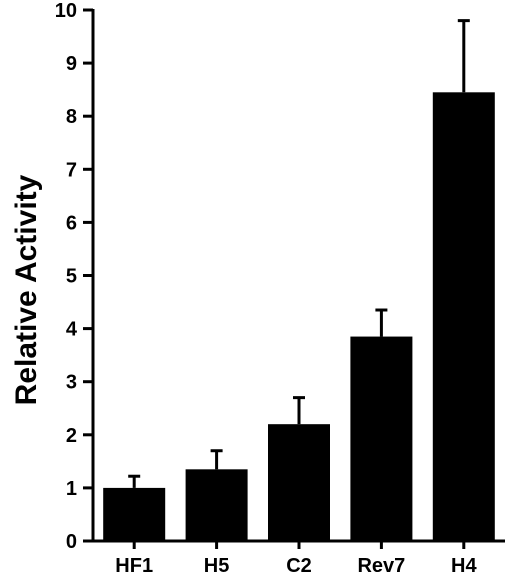 Image resolution: width=520 pixels, height=575 pixels. Describe the element at coordinates (66, 11) in the screenshot. I see `y-tick-label: 10` at that location.